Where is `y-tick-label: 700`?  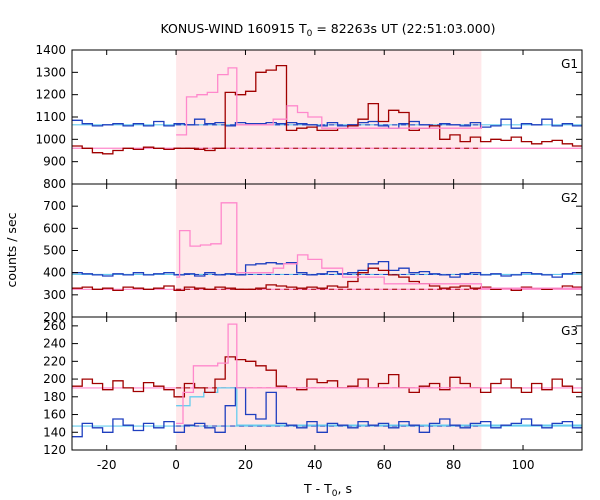
y-tick-label: 700 is located at coordinates (54, 206).